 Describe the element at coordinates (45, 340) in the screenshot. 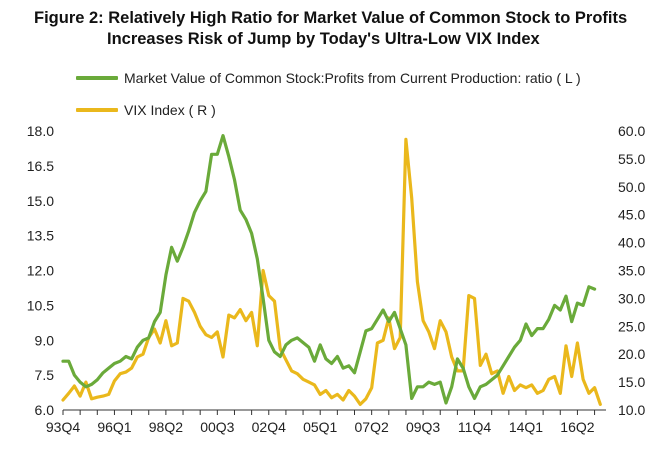

I see `left-y-tick-label: 9.0` at that location.